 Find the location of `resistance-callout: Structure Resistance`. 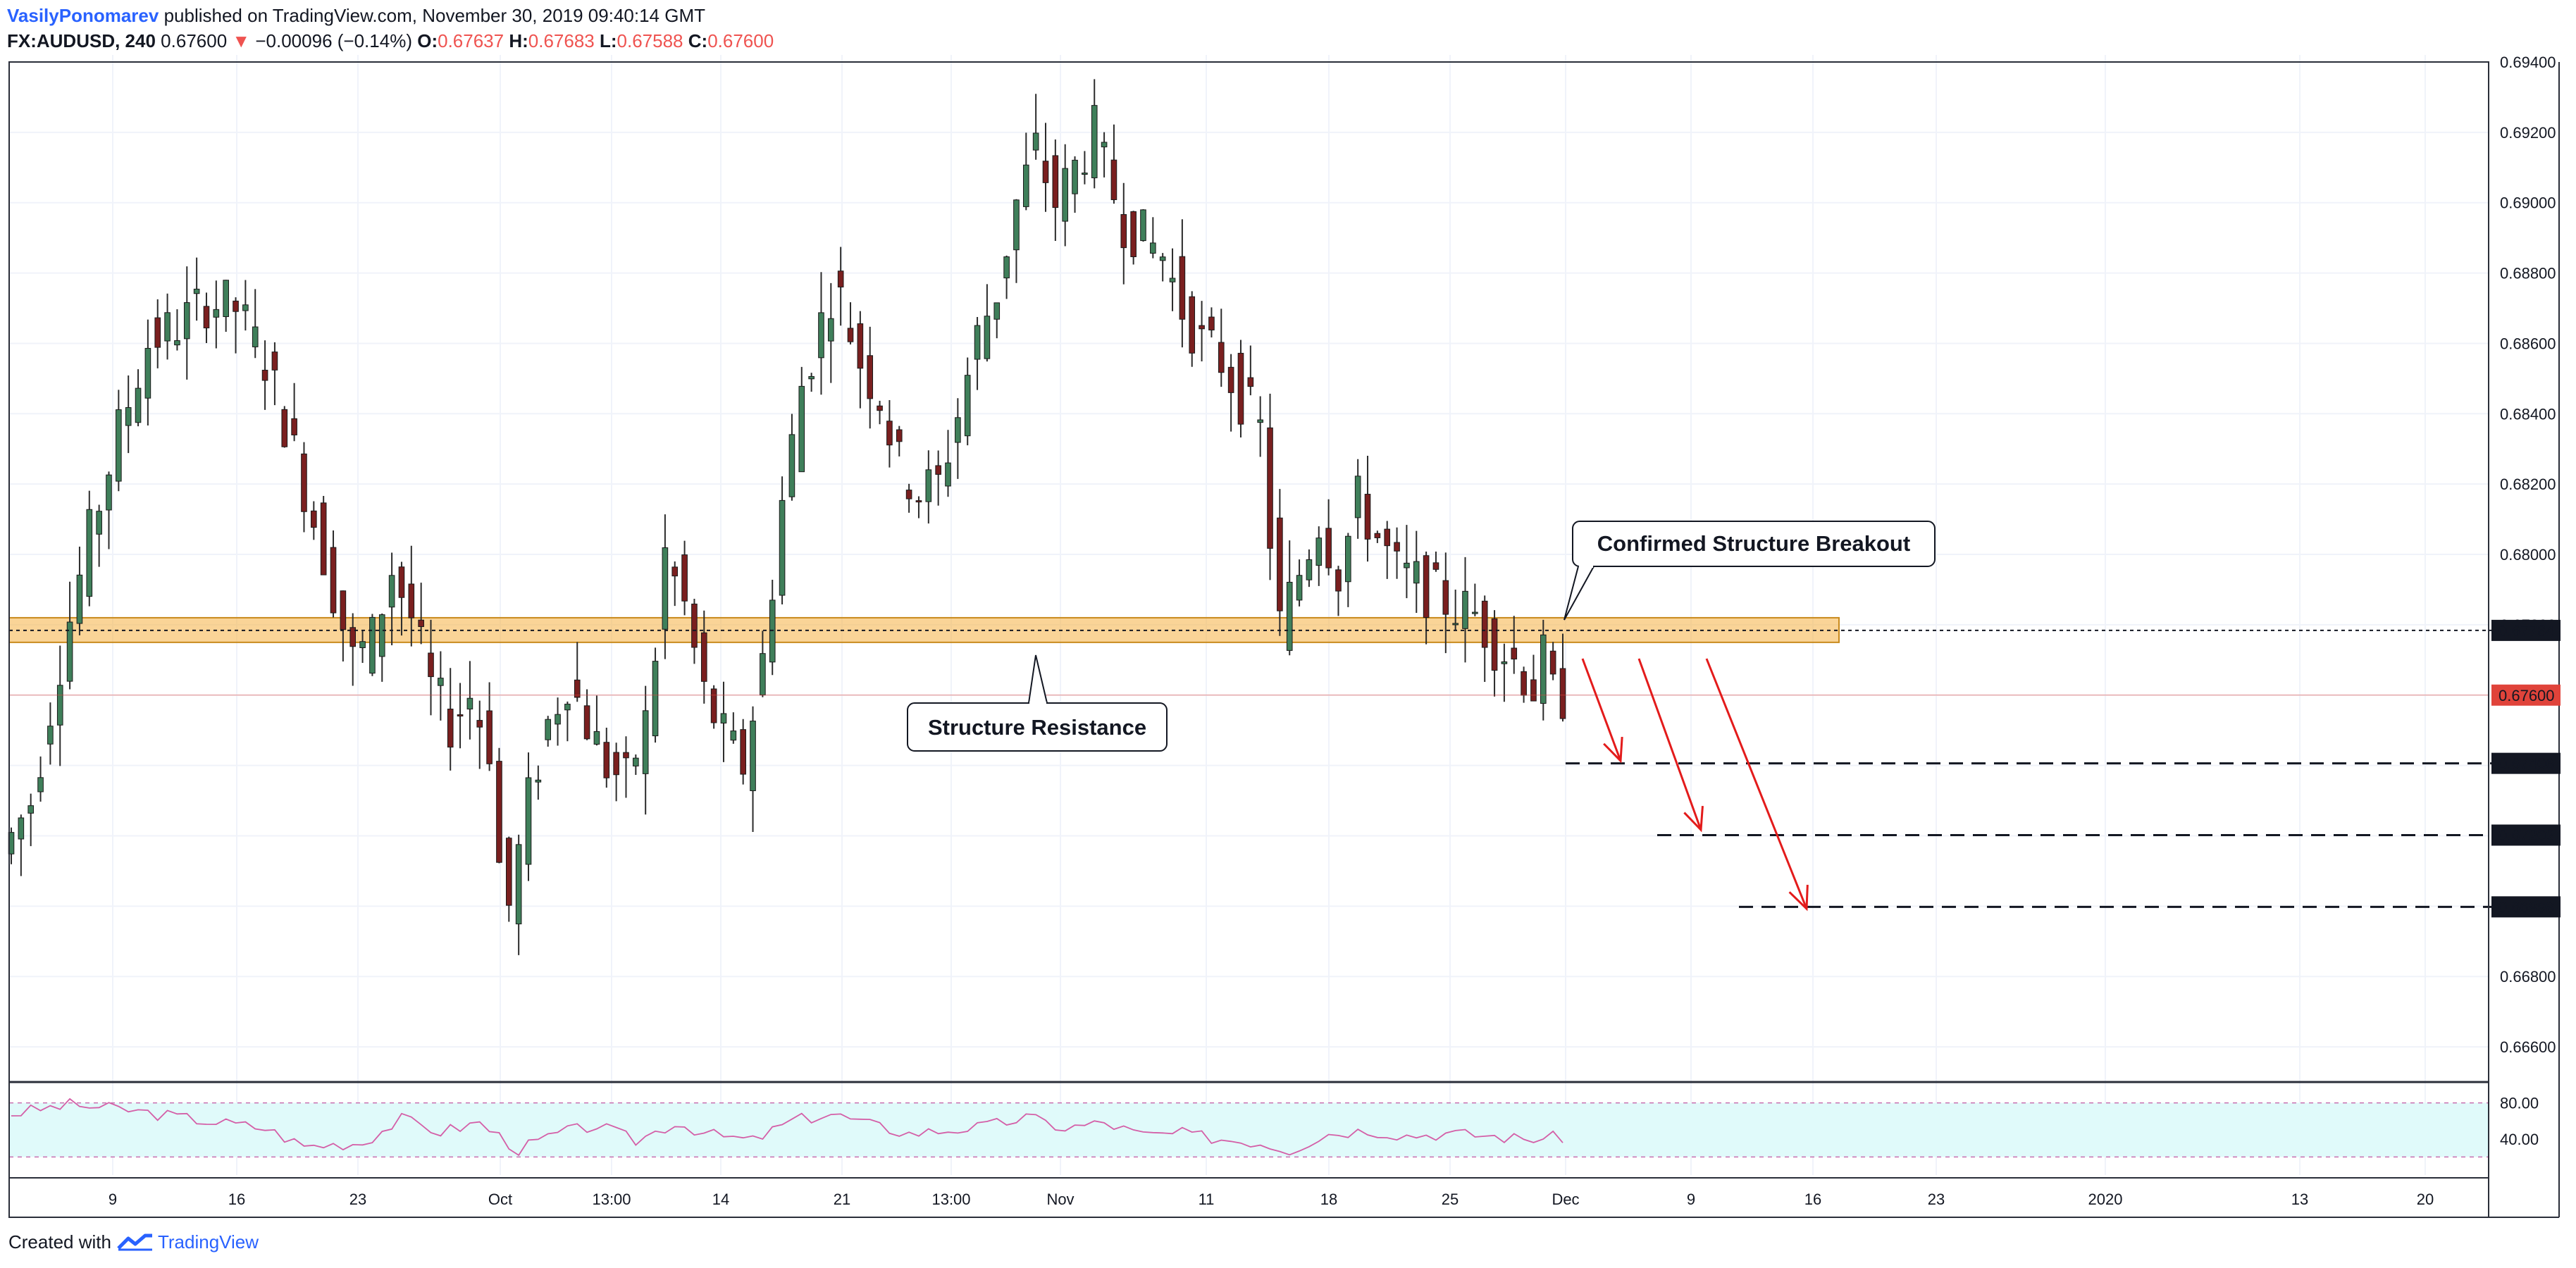

resistance-callout: Structure Resistance is located at coordinates (1037, 703).